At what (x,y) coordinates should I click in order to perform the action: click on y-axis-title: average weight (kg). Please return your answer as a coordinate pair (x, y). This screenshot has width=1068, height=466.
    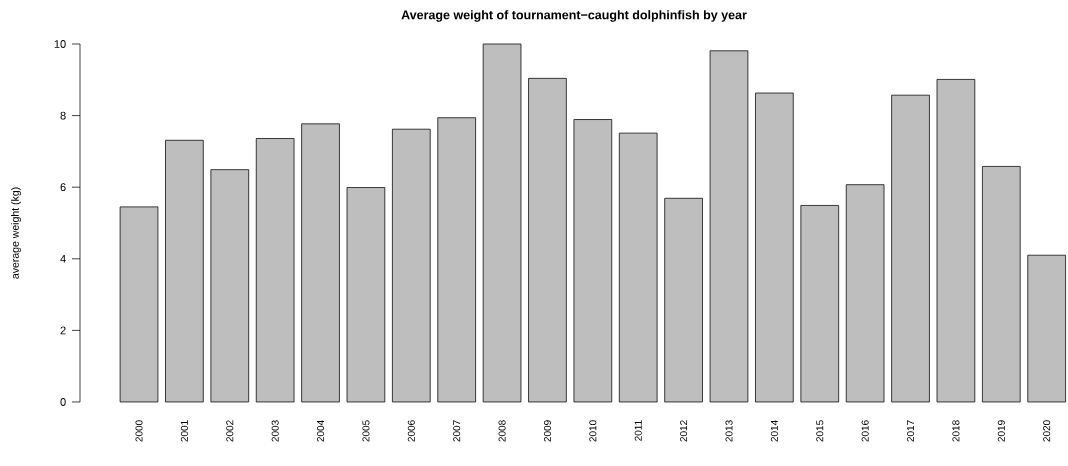
    Looking at the image, I should click on (16, 233).